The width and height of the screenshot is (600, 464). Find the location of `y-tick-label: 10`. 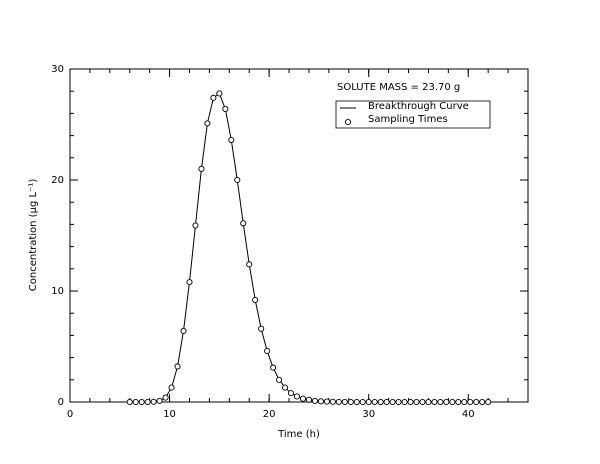

y-tick-label: 10 is located at coordinates (57, 291).